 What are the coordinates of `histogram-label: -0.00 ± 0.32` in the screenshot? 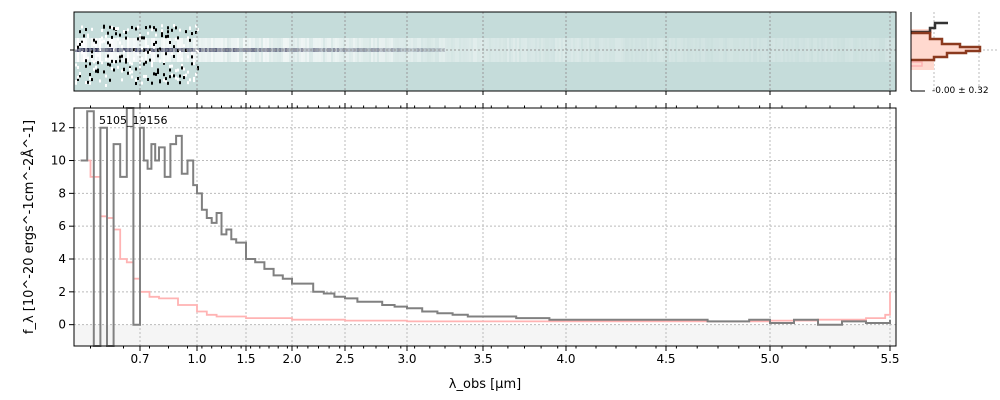 It's located at (960, 91).